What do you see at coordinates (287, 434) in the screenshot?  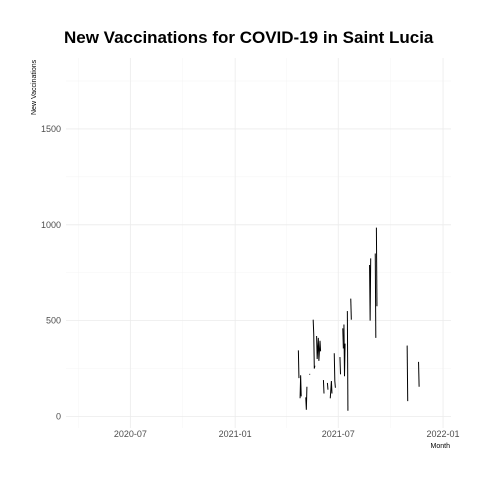 I see `x-axis-tick-labels: 2020-07 2021-01 2021-07 2022-01` at bounding box center [287, 434].